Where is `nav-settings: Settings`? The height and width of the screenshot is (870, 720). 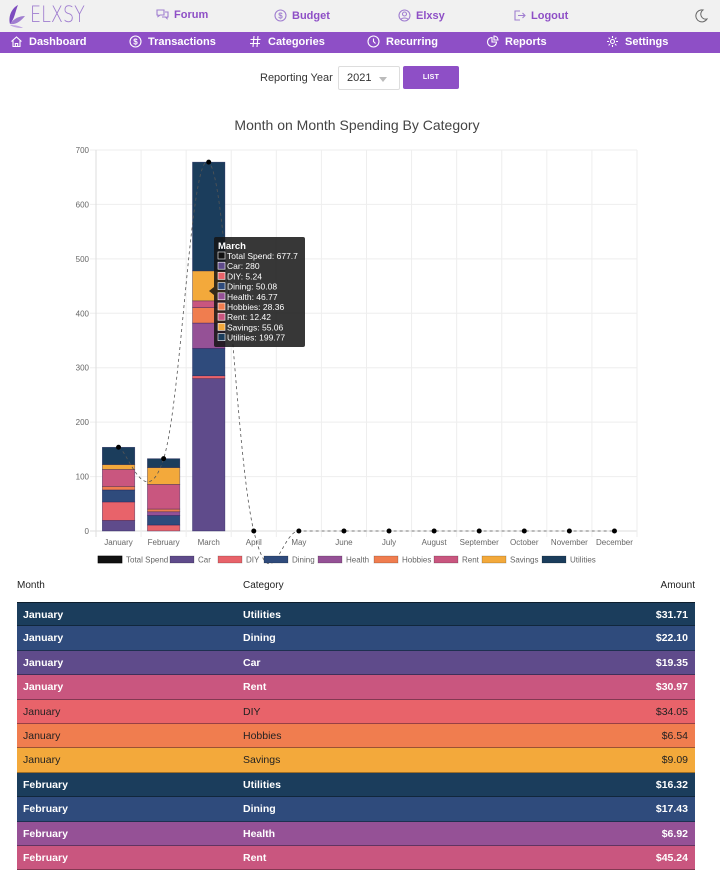
nav-settings: Settings is located at coordinates (637, 41).